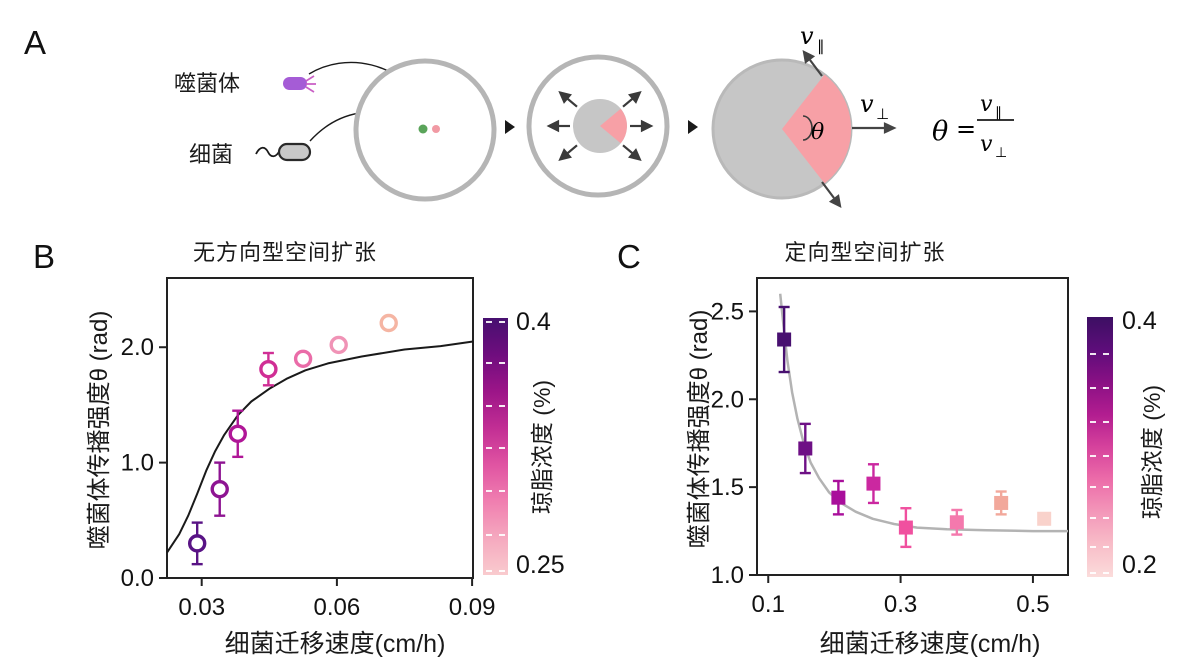 The width and height of the screenshot is (1188, 669). I want to click on radial-arrow, so click(874, 128).